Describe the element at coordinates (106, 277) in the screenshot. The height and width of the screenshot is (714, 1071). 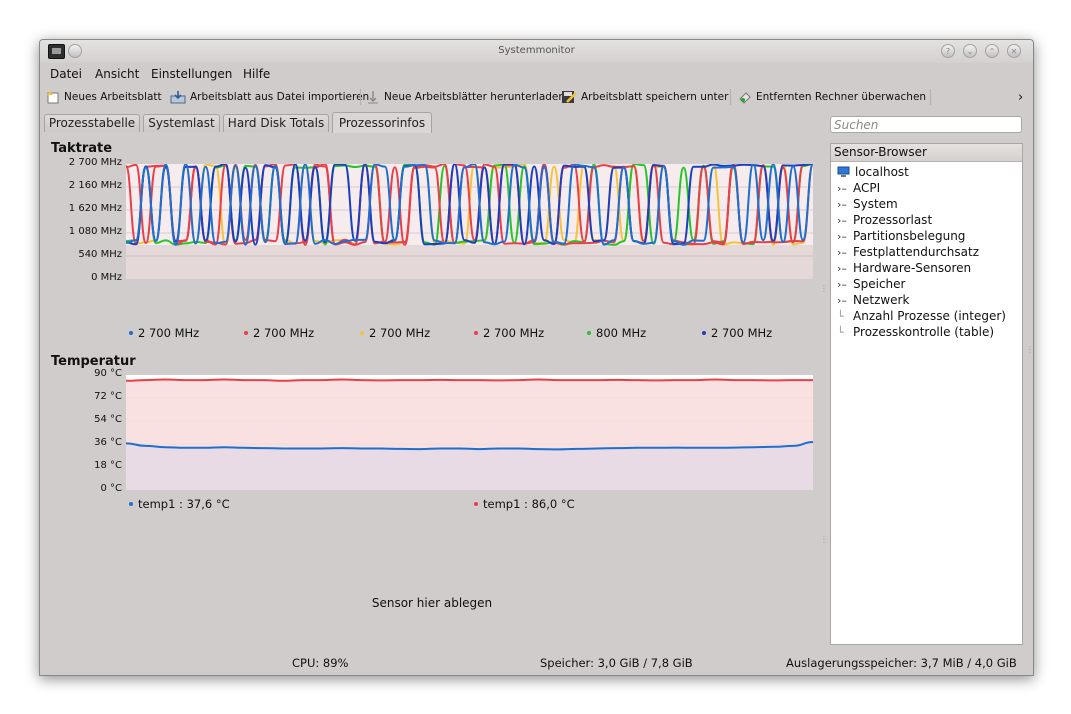
I see `y-tick-label: 0 MHz` at that location.